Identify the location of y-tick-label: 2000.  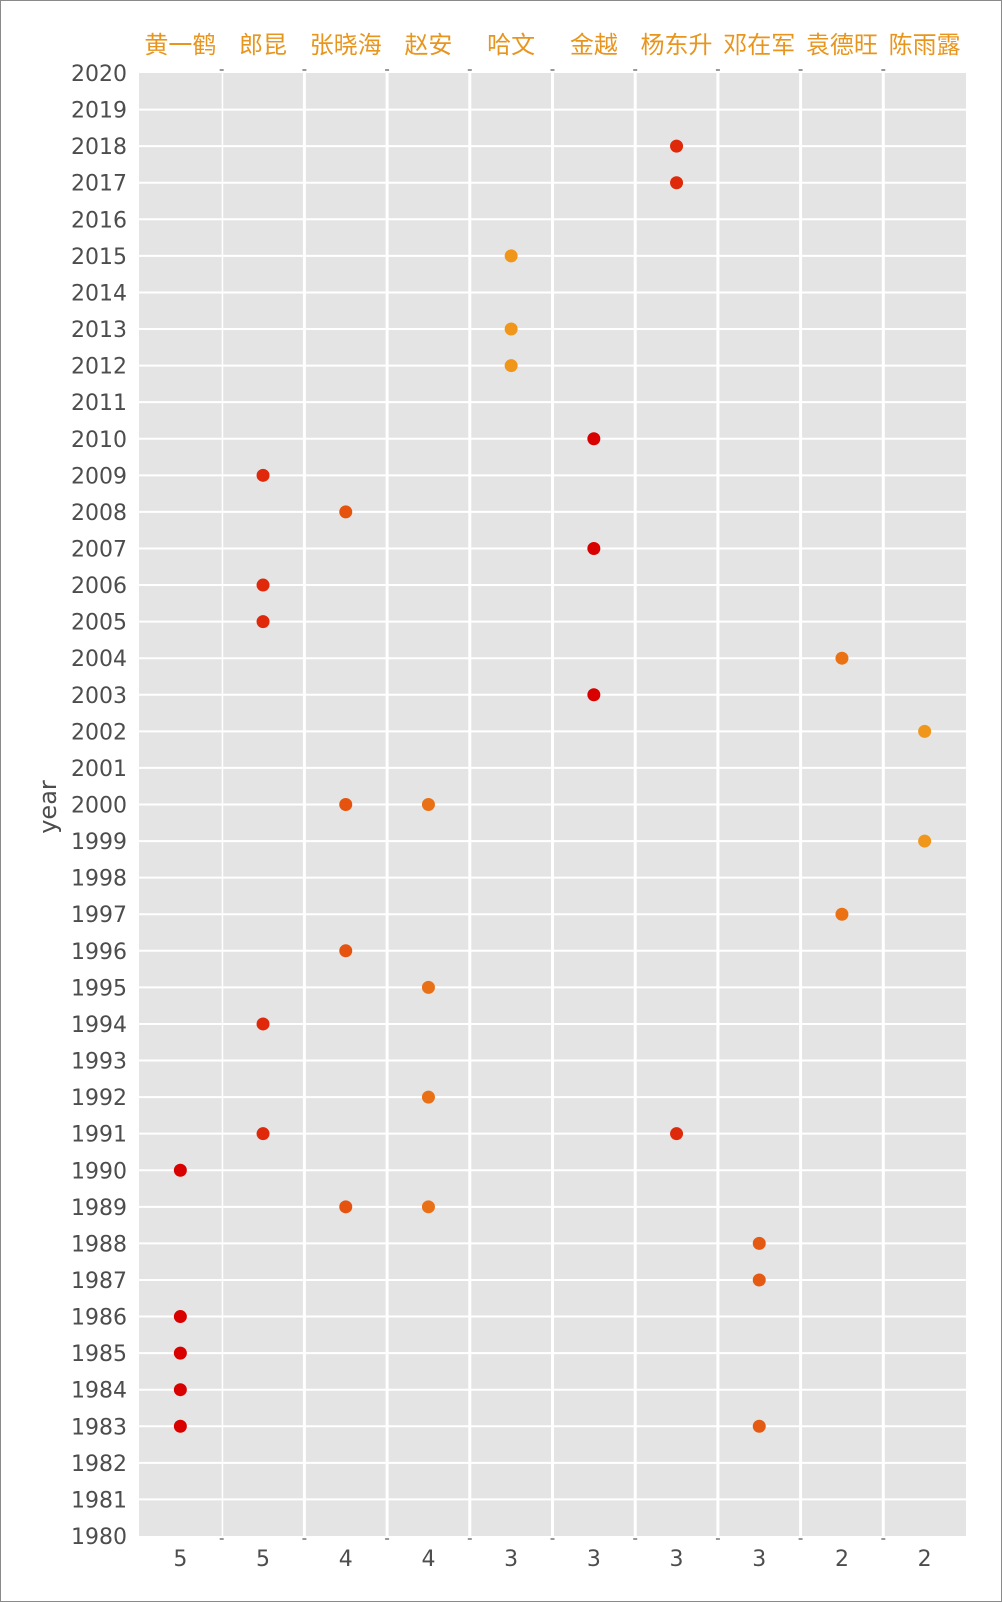
(99, 806).